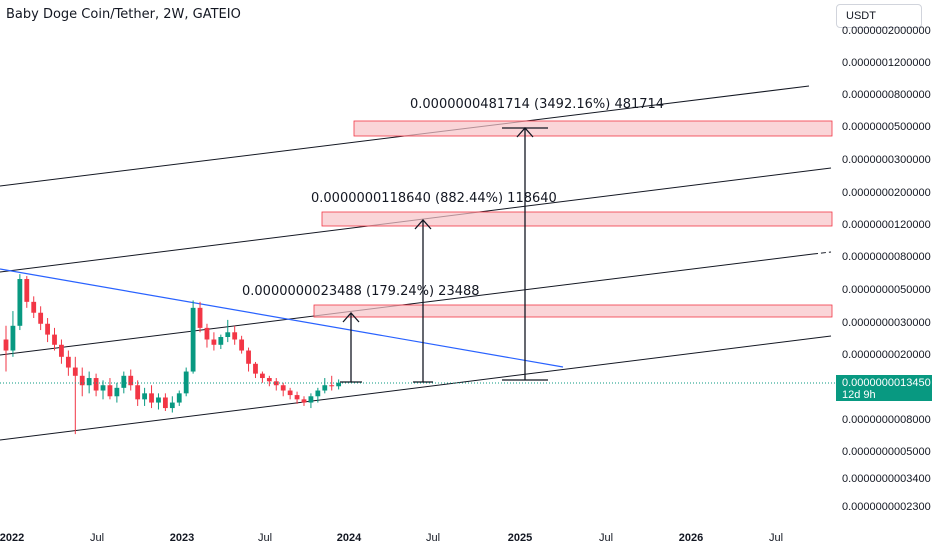 The image size is (932, 550). What do you see at coordinates (886, 355) in the screenshot?
I see `y-tick-label: 0.0000000020000` at bounding box center [886, 355].